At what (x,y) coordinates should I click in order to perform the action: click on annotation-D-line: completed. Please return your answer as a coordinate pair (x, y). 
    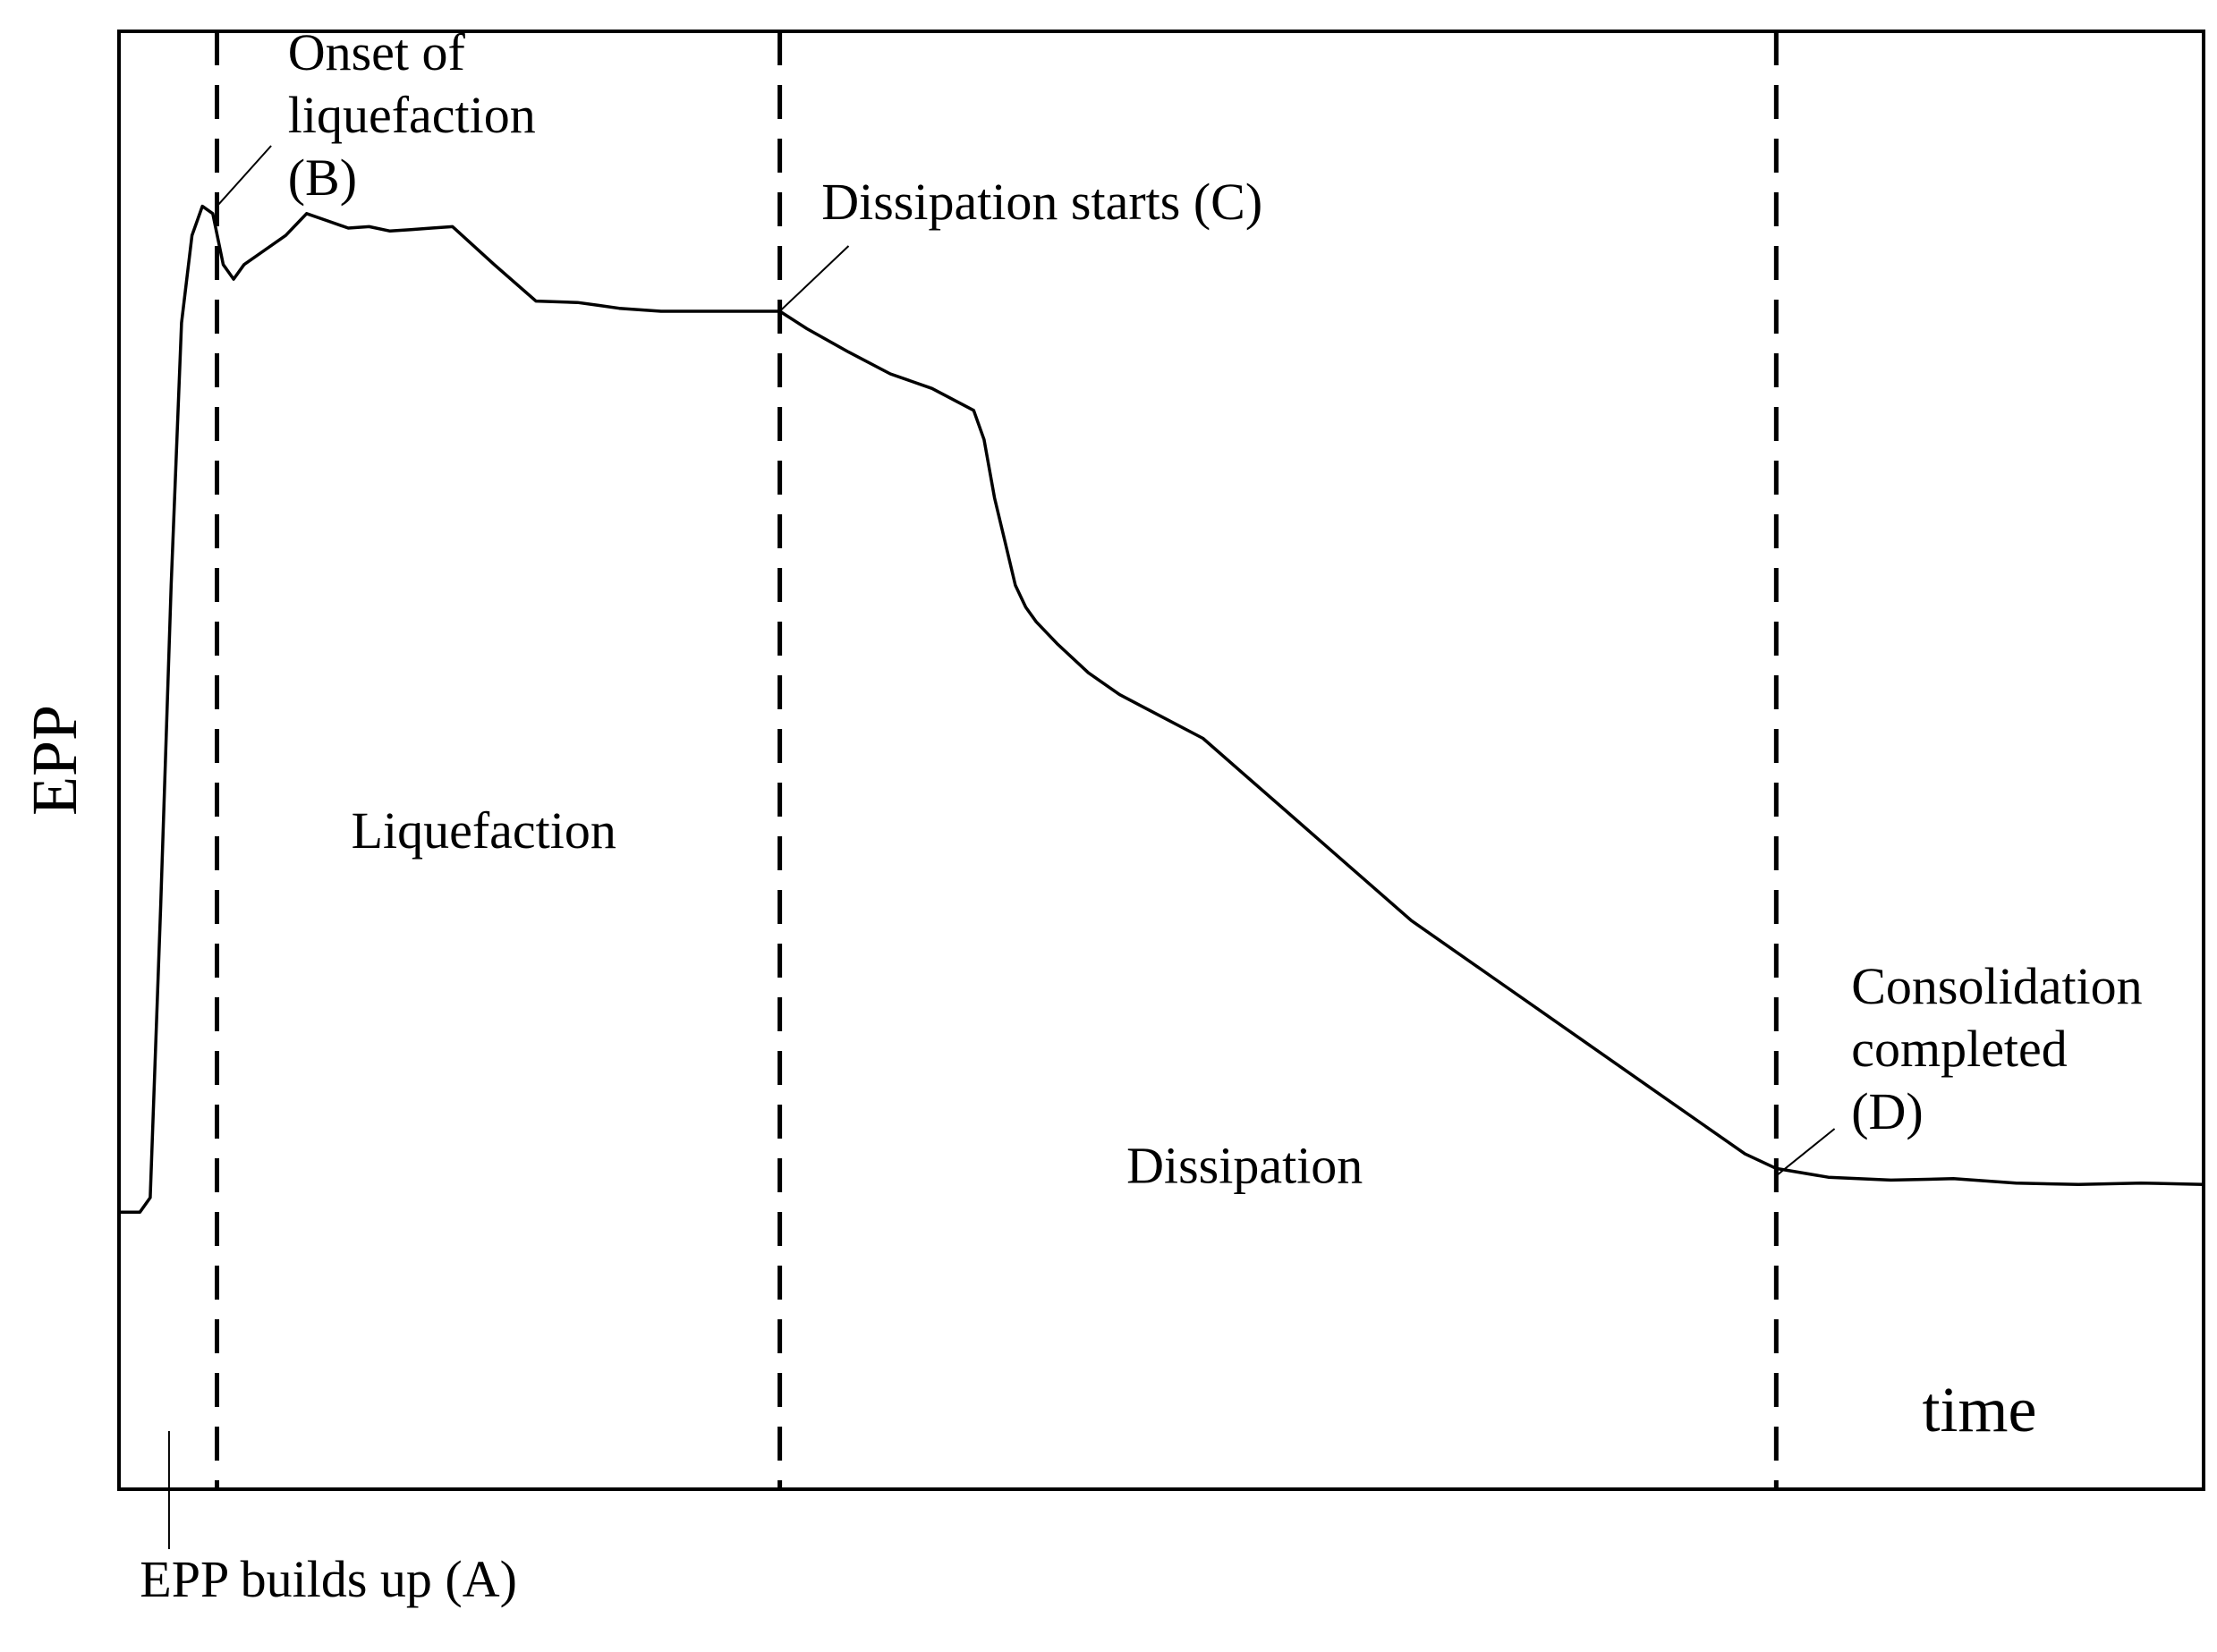
    Looking at the image, I should click on (1959, 1049).